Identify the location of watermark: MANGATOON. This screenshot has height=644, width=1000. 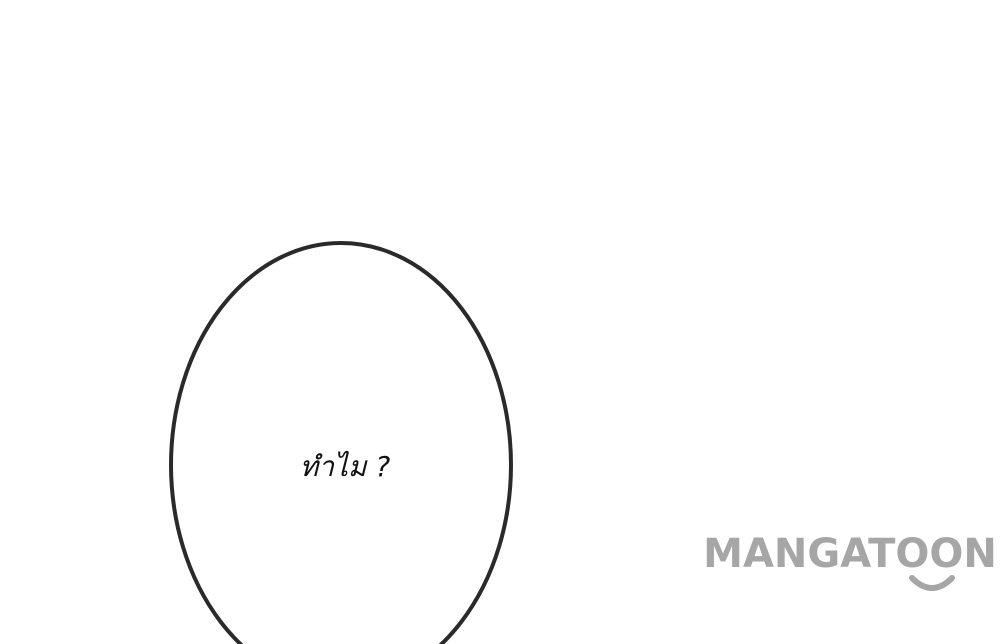
(850, 554).